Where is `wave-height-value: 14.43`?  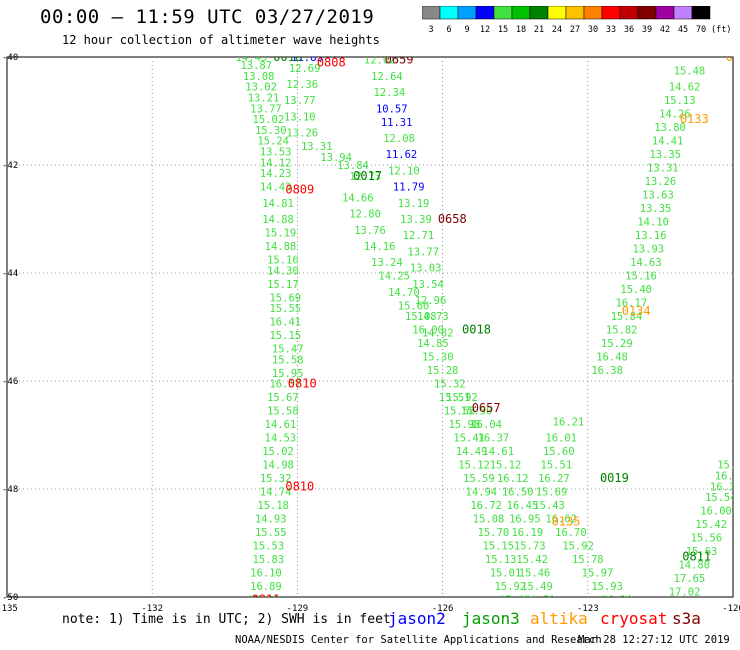
wave-height-value: 14.43 is located at coordinates (276, 188).